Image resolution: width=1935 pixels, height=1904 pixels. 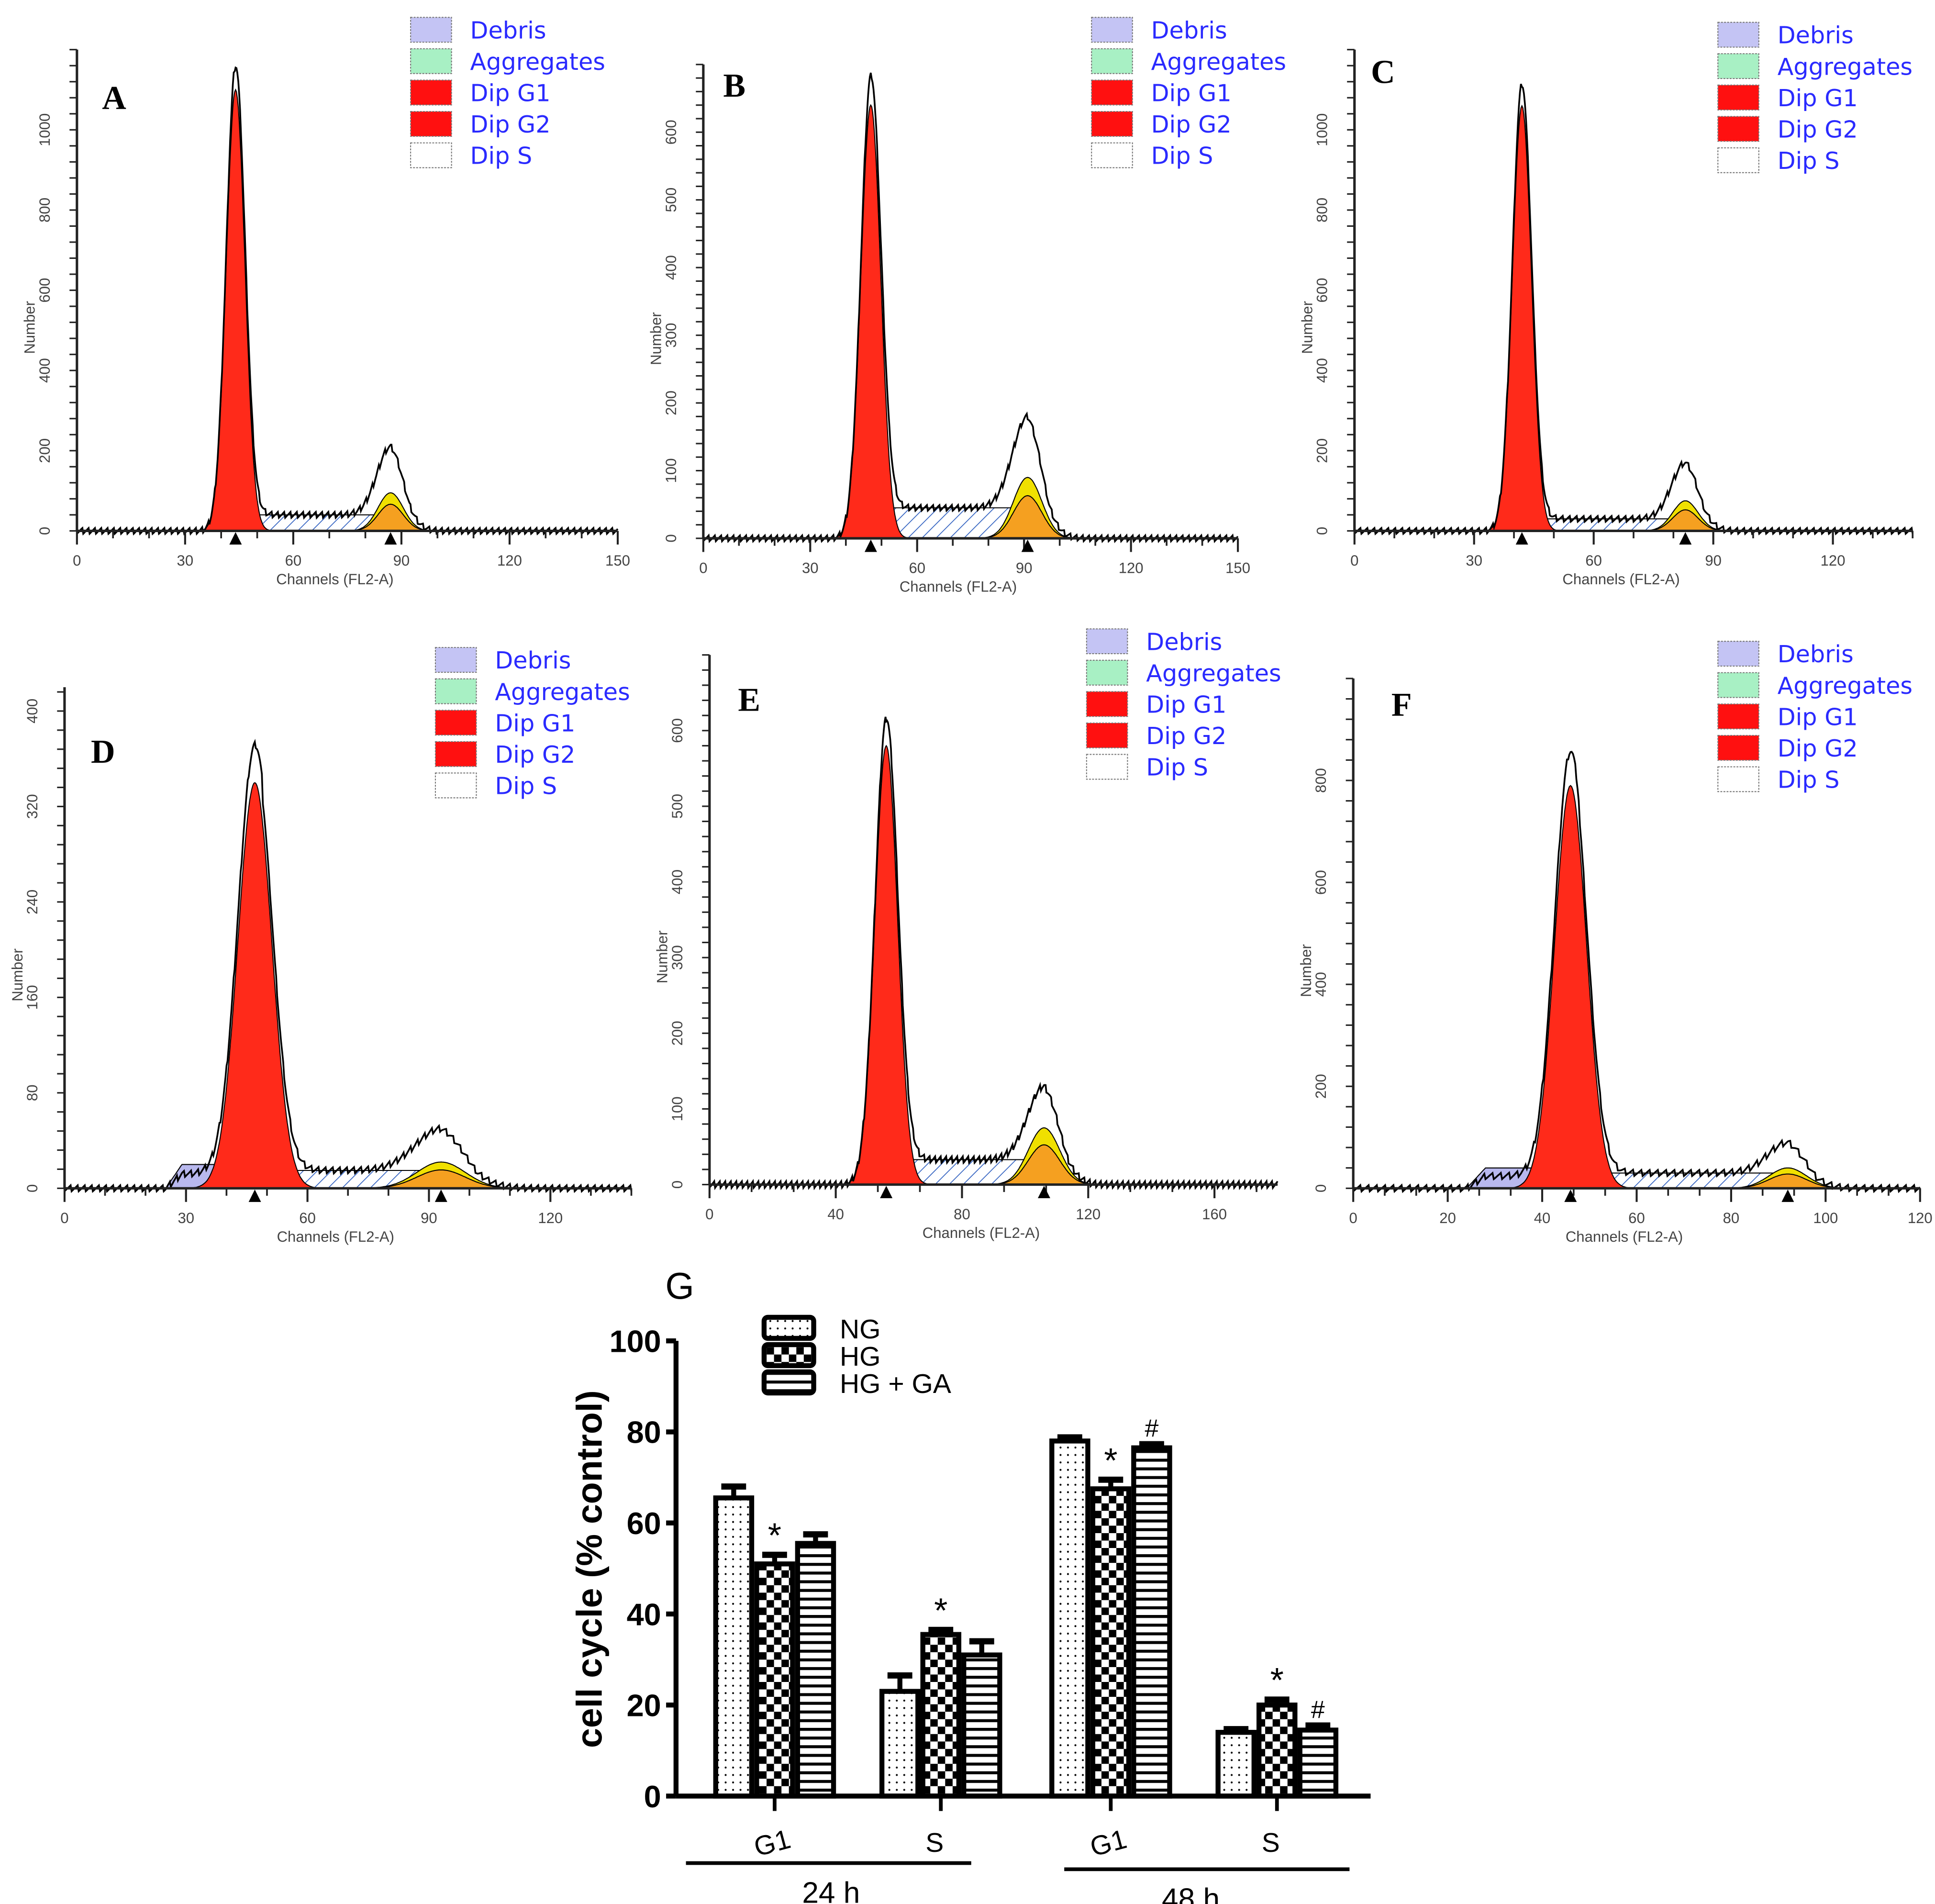 What do you see at coordinates (895, 1384) in the screenshot?
I see `legend-label: HG + GA` at bounding box center [895, 1384].